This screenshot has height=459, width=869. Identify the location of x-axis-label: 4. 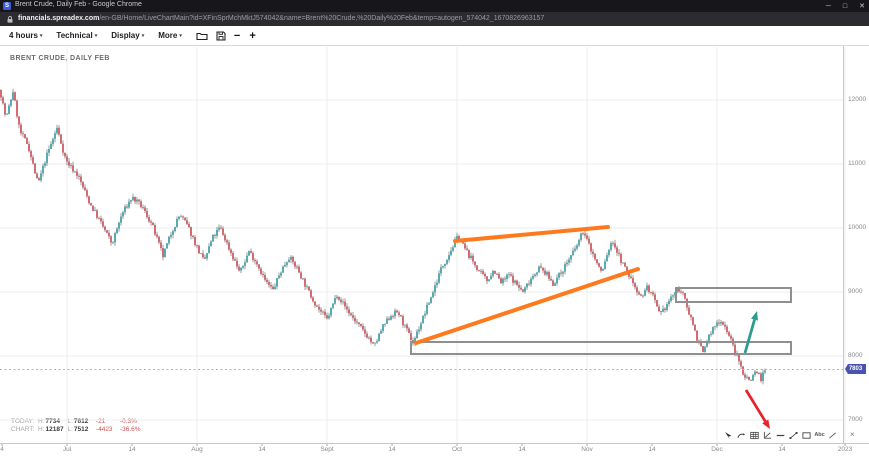
(2, 449).